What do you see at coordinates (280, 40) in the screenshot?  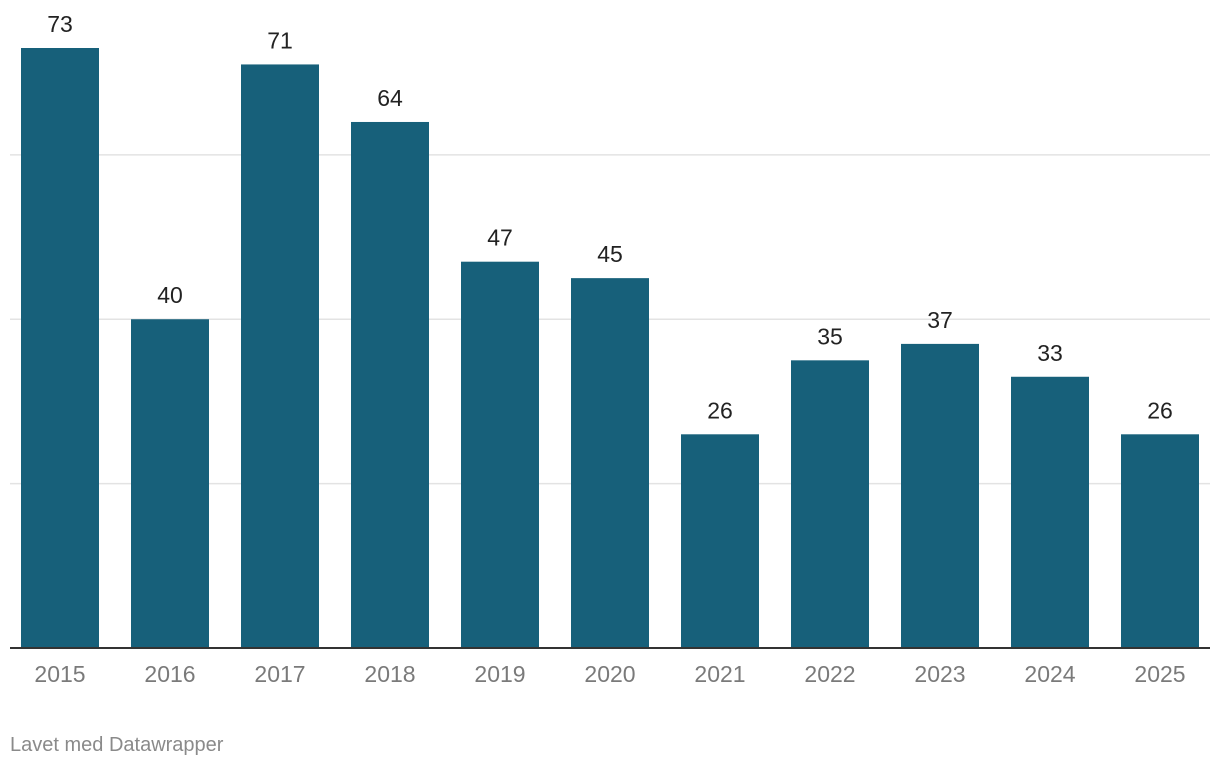 I see `bar-value-label: 71` at bounding box center [280, 40].